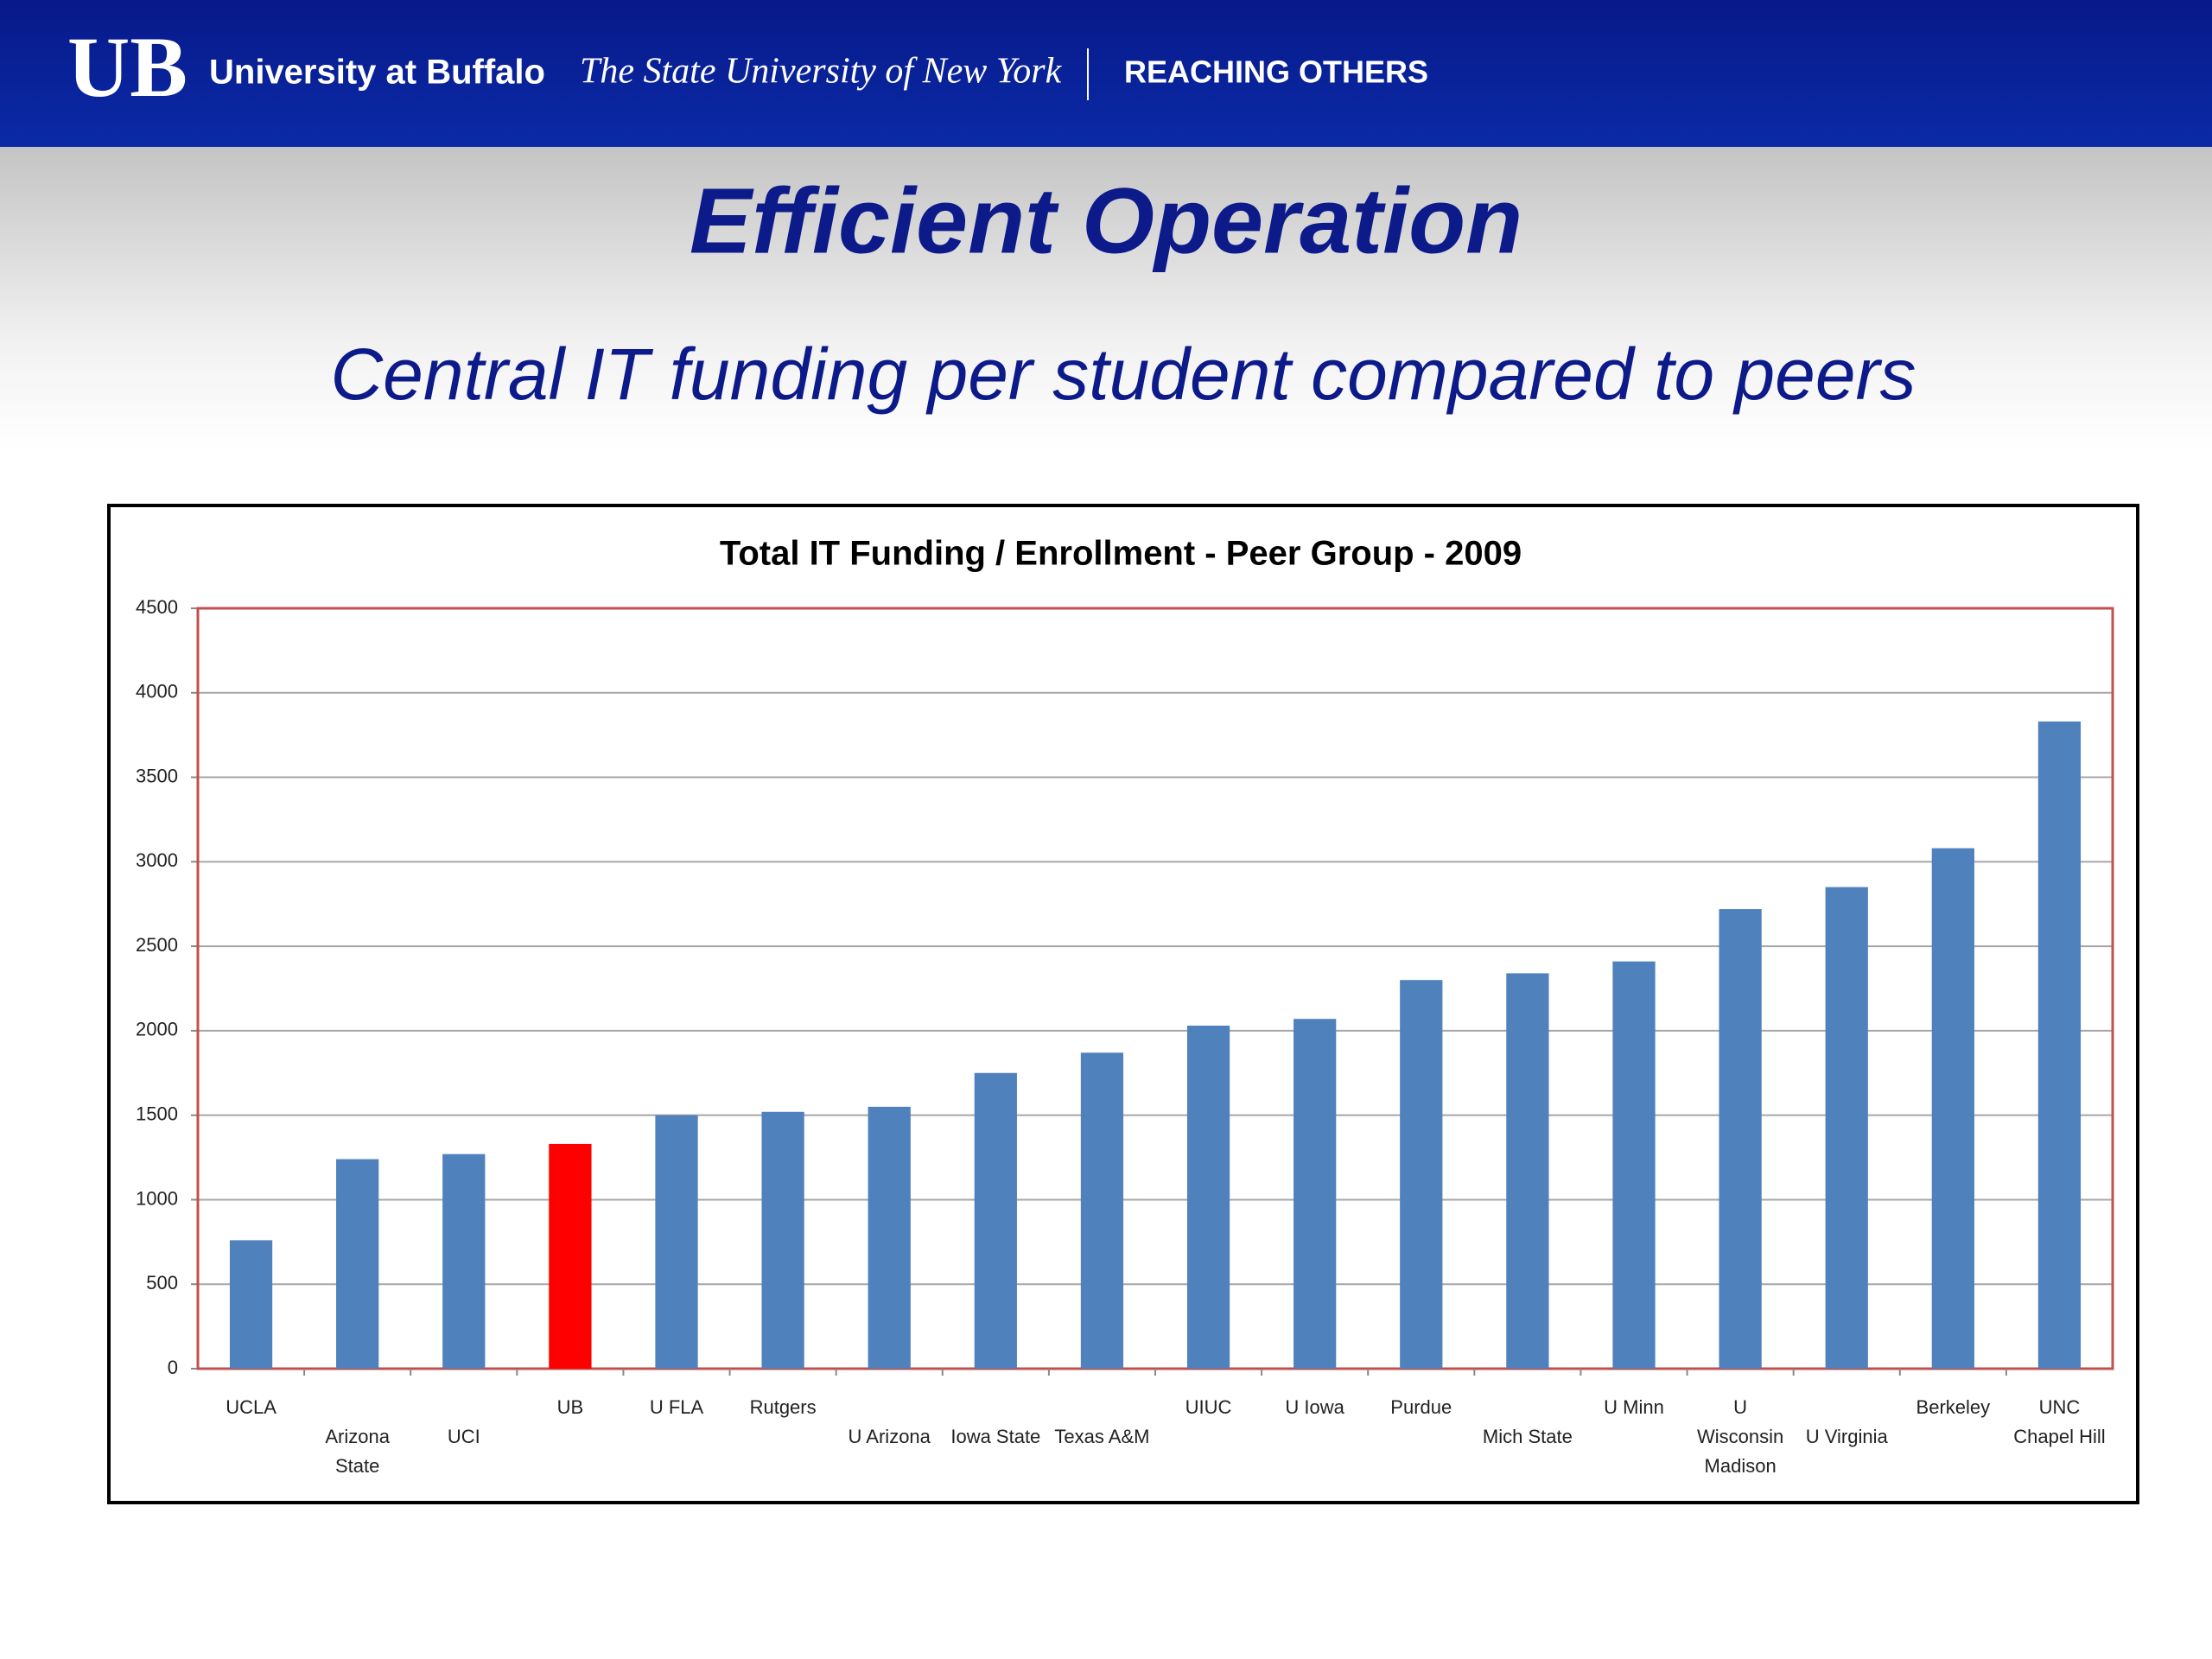  Describe the element at coordinates (2059, 1421) in the screenshot. I see `x-tick-label: UNC Chapel Hill` at that location.